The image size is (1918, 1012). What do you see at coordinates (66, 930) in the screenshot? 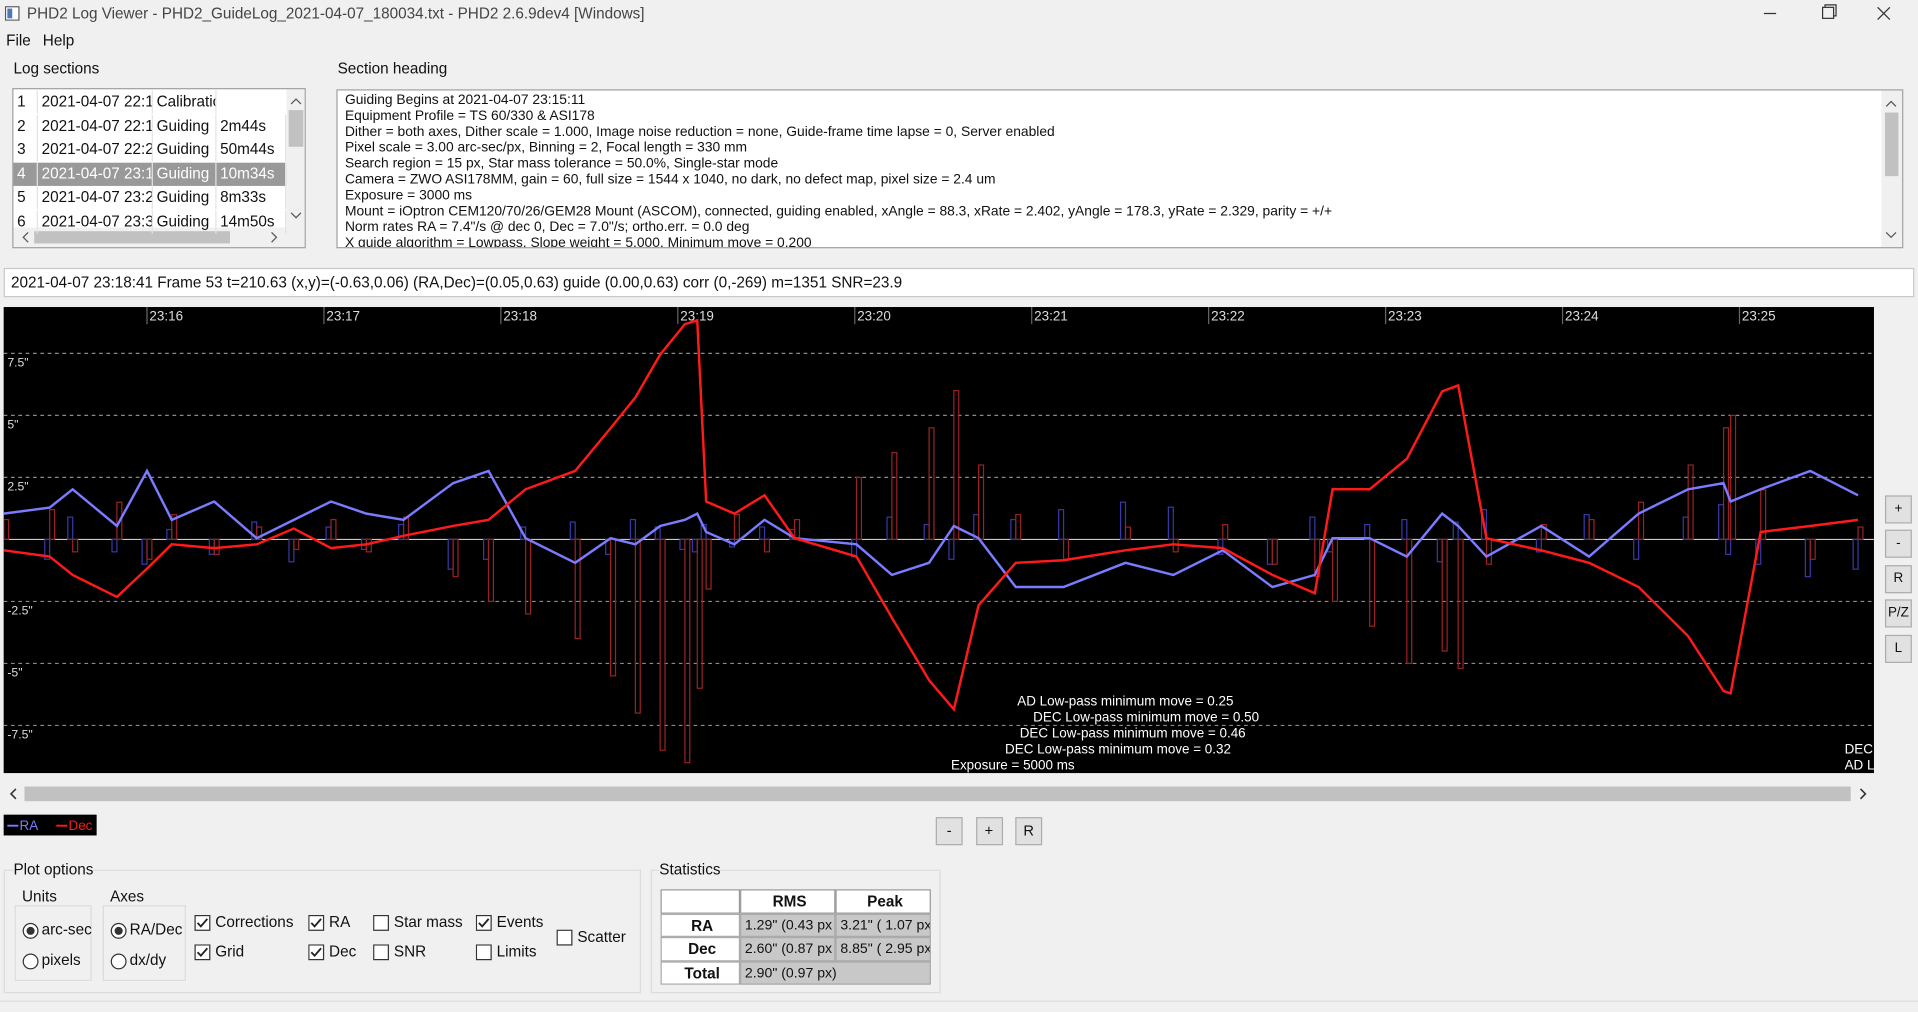
I see `radio-label: arc-sec` at bounding box center [66, 930].